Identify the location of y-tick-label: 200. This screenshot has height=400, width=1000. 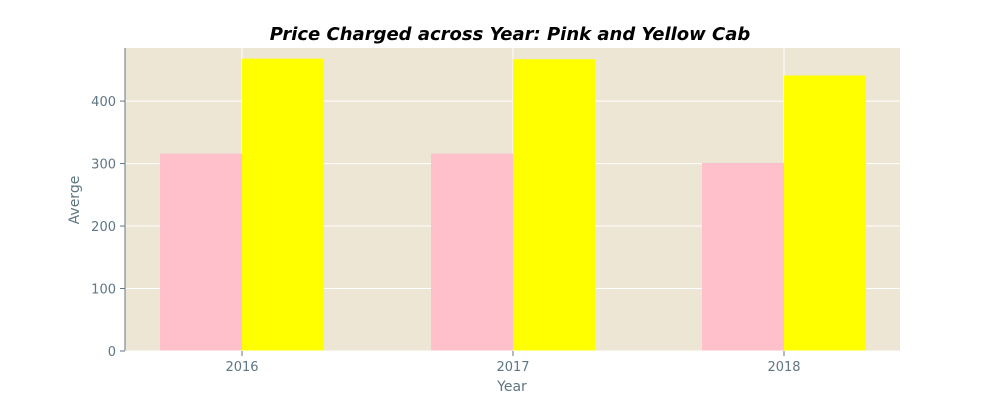
(103, 227).